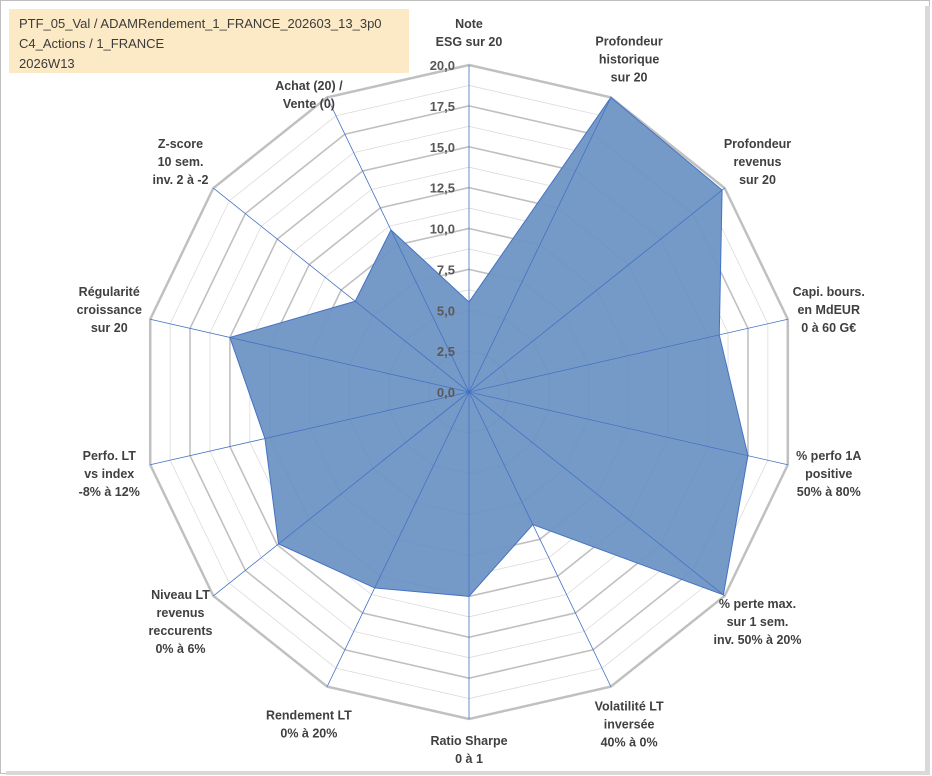 This screenshot has width=932, height=776. What do you see at coordinates (47, 63) in the screenshot?
I see `week-label: 2026W13` at bounding box center [47, 63].